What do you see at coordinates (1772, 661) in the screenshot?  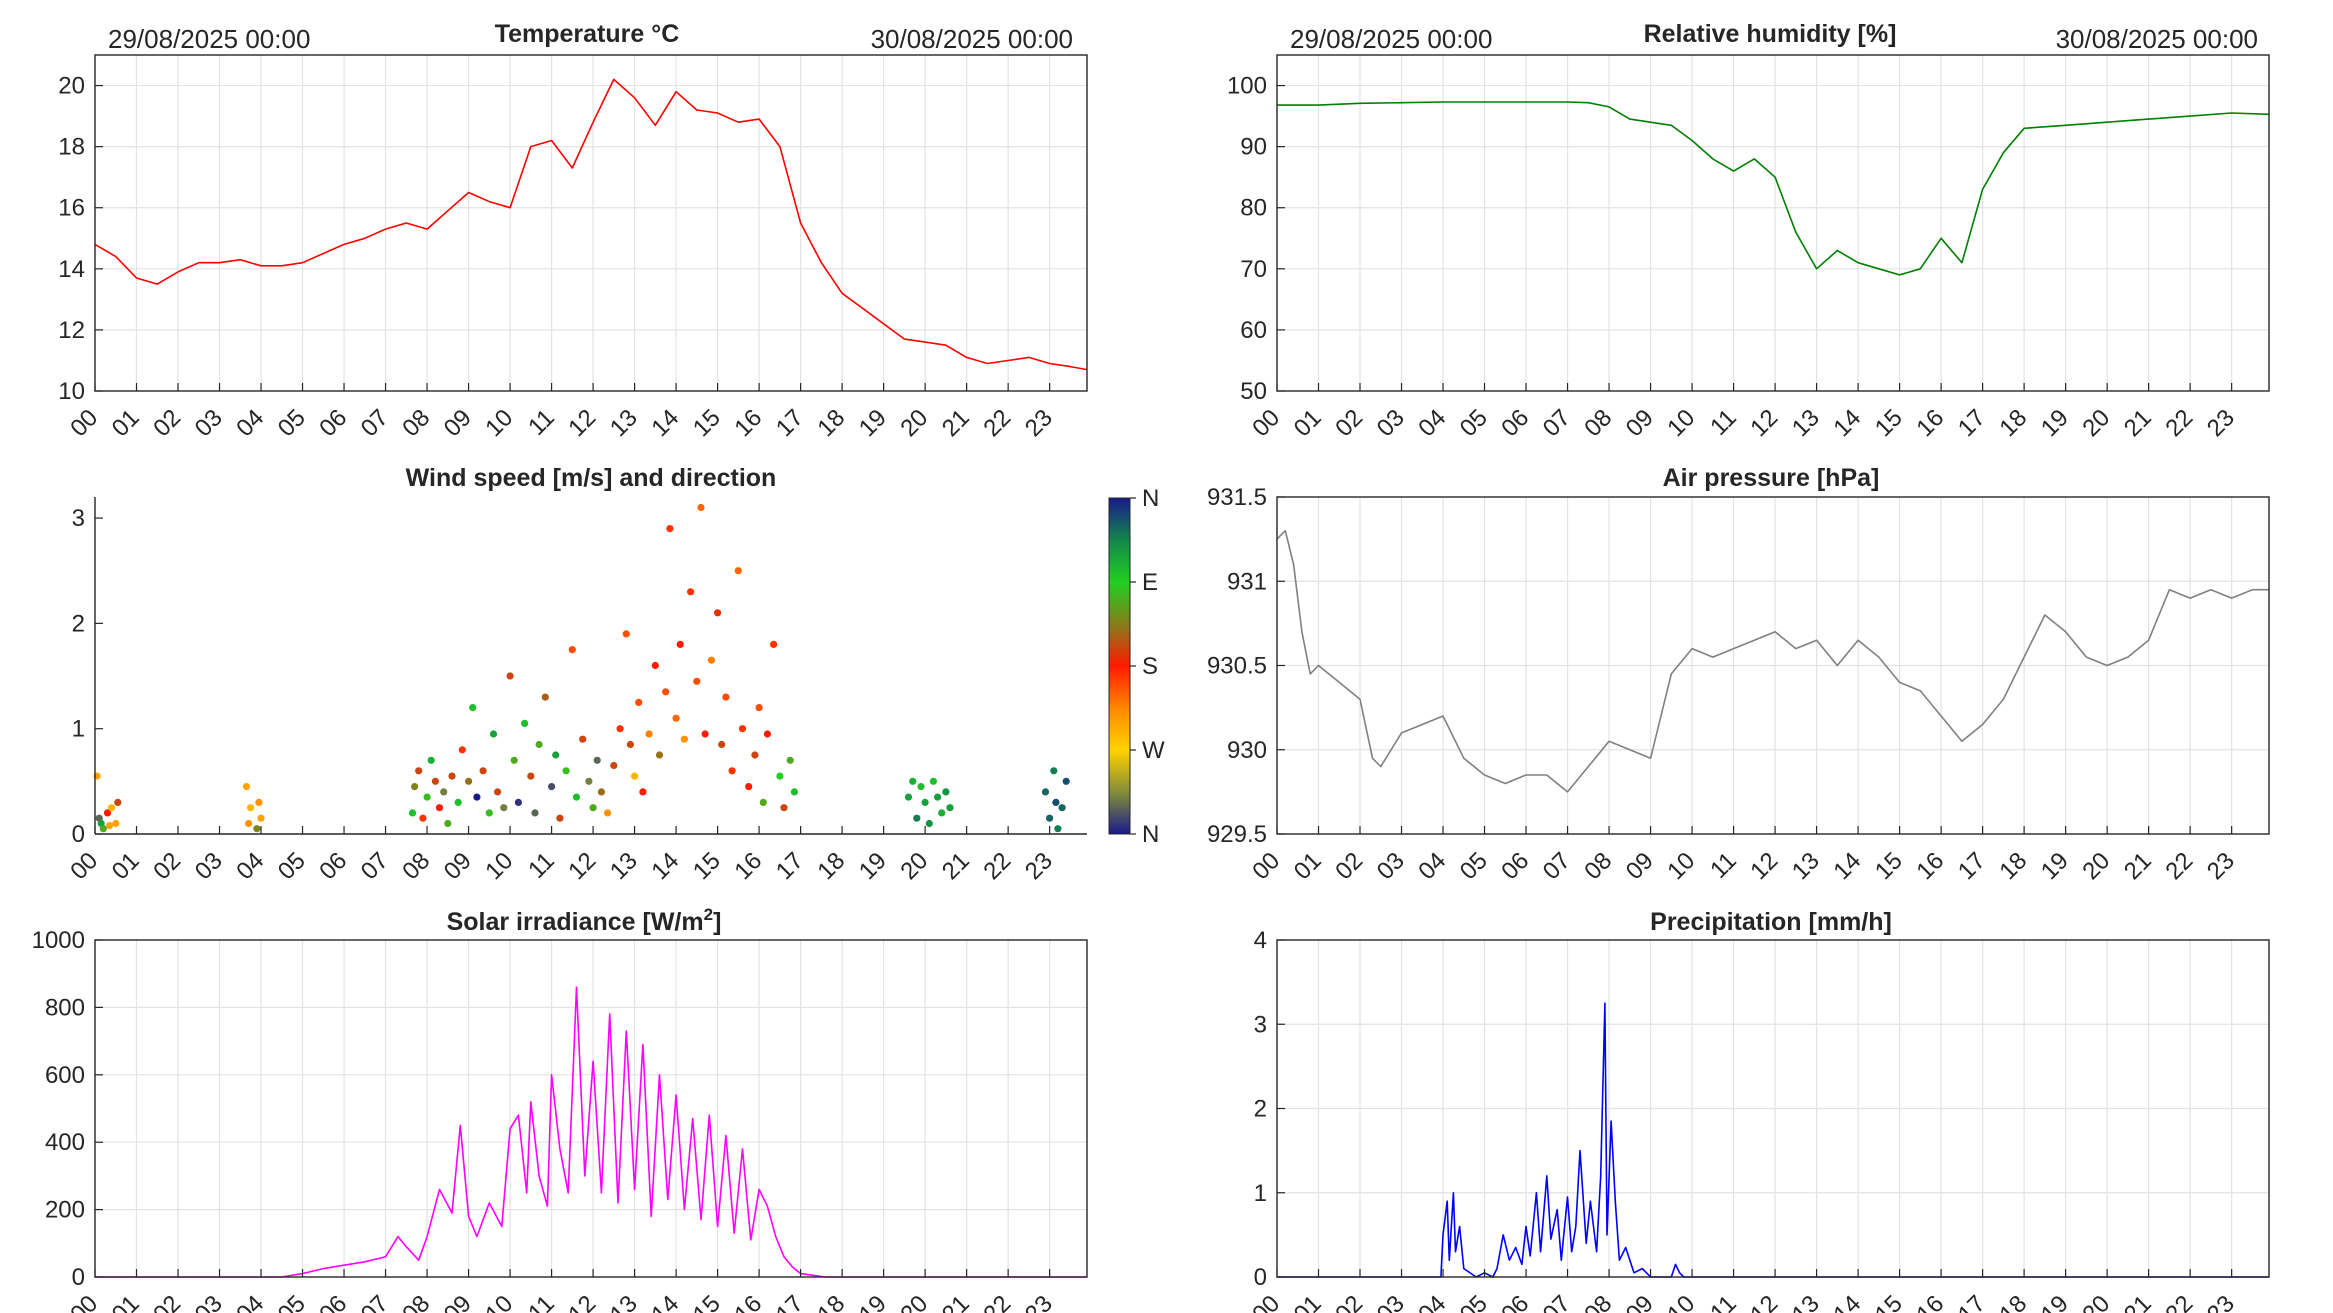 I see `pressure-series-line` at bounding box center [1772, 661].